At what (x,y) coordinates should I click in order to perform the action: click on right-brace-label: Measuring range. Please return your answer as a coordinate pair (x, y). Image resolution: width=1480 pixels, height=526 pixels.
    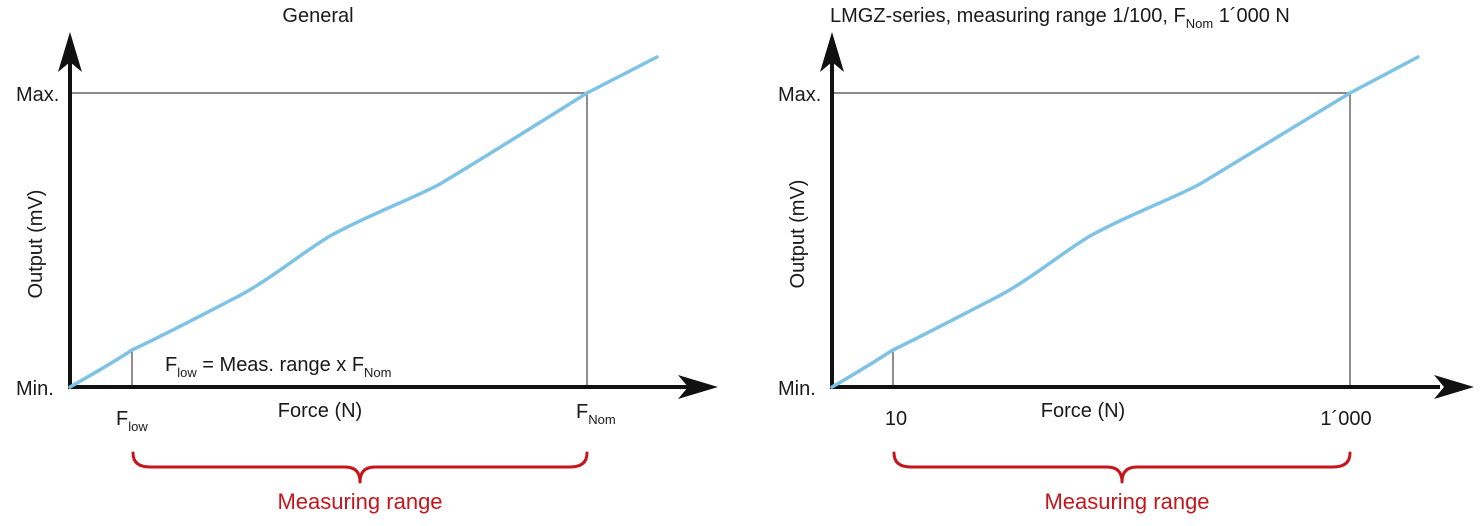
    Looking at the image, I should click on (1126, 501).